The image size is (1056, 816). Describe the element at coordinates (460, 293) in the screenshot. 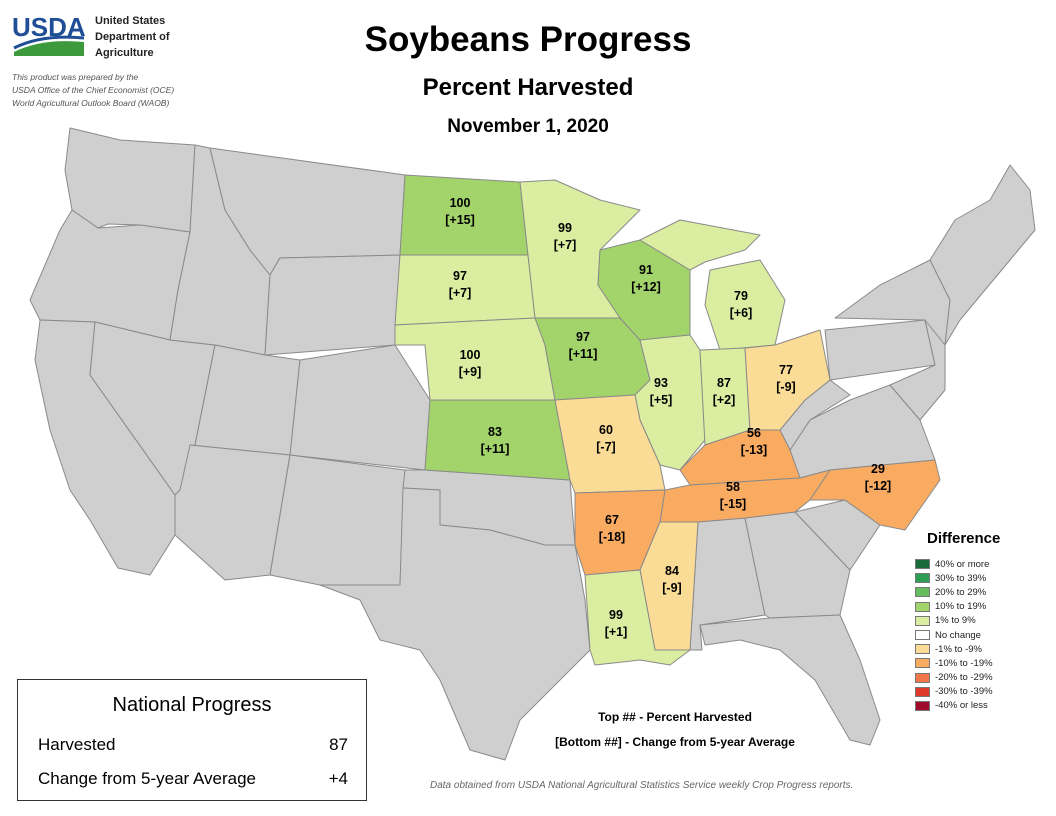

I see `label-SD-change: [+7]` at that location.